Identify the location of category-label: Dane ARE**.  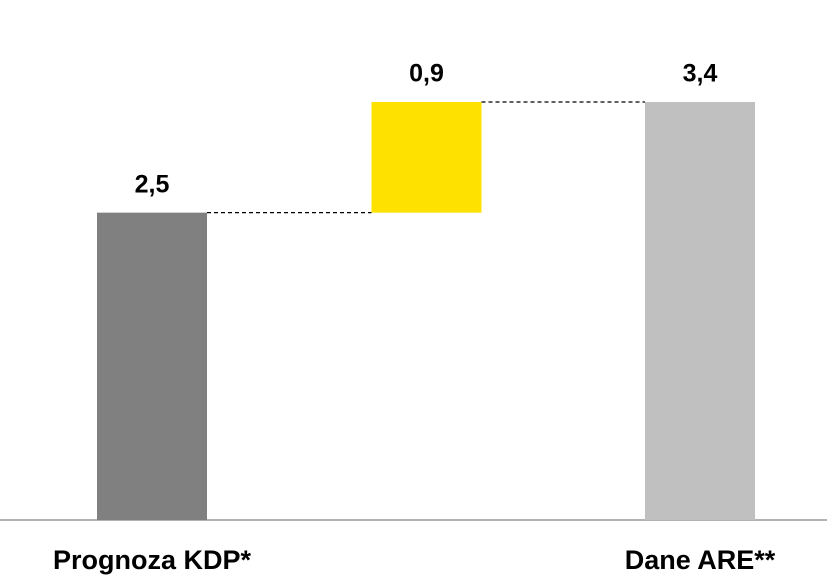
(700, 560).